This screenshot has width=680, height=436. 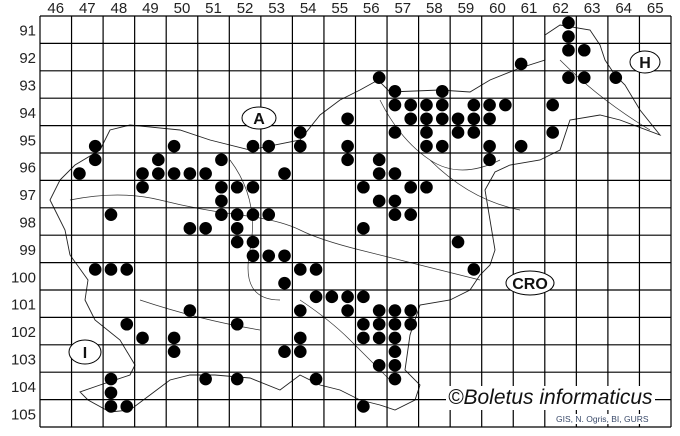 What do you see at coordinates (213, 8) in the screenshot?
I see `column-label: 51` at bounding box center [213, 8].